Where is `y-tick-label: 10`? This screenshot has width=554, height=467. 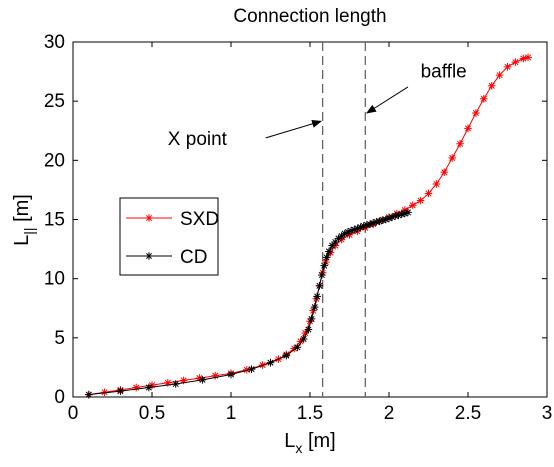
y-tick-label: 10 is located at coordinates (54, 279).